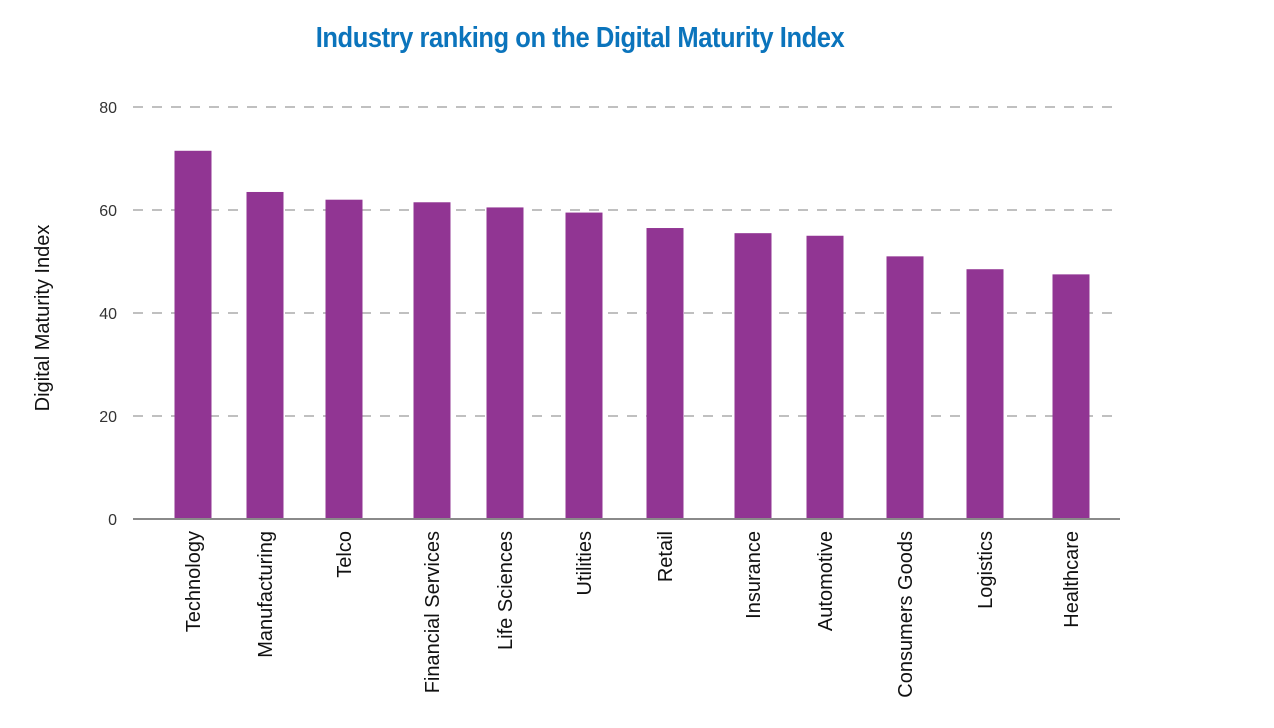 The height and width of the screenshot is (728, 1274). Describe the element at coordinates (506, 590) in the screenshot. I see `x-category-label: Life Sciences` at that location.